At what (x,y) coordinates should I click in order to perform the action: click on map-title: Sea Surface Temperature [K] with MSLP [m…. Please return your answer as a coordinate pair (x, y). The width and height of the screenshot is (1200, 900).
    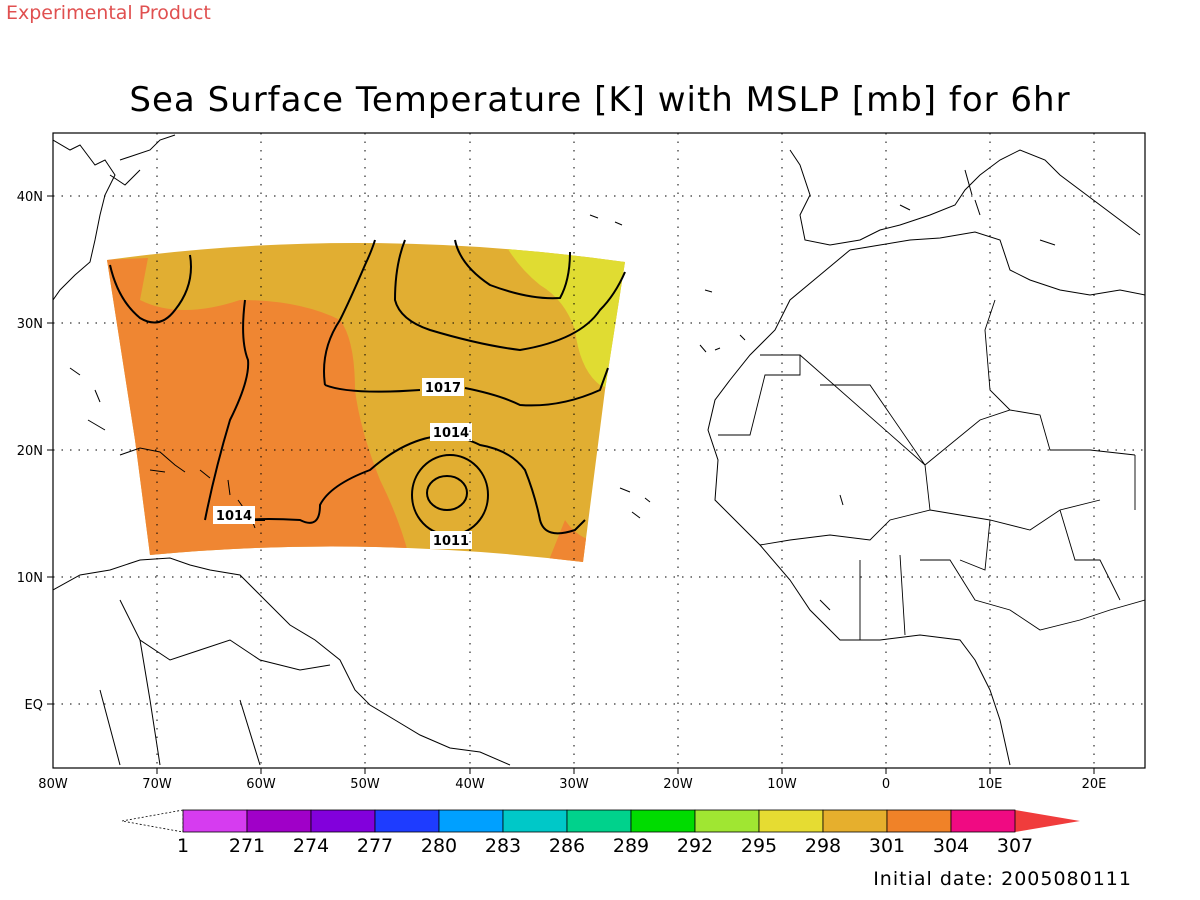
    Looking at the image, I should click on (600, 100).